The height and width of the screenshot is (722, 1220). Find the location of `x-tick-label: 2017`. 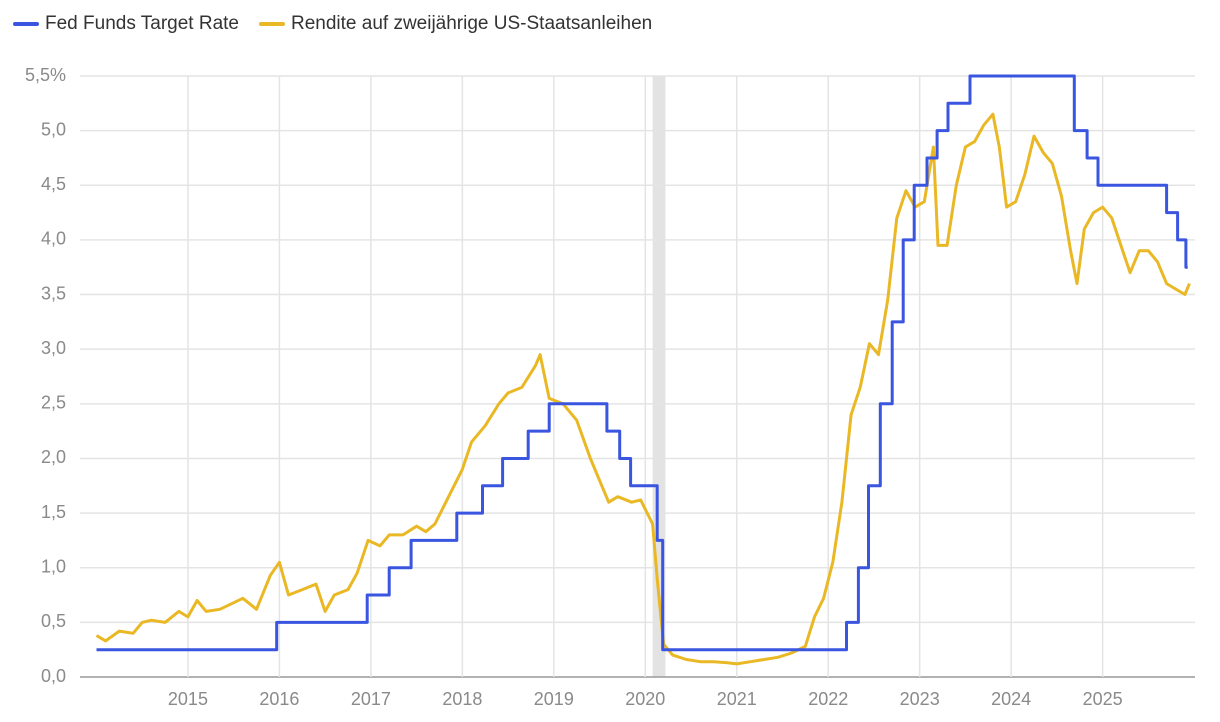

x-tick-label: 2017 is located at coordinates (371, 699).